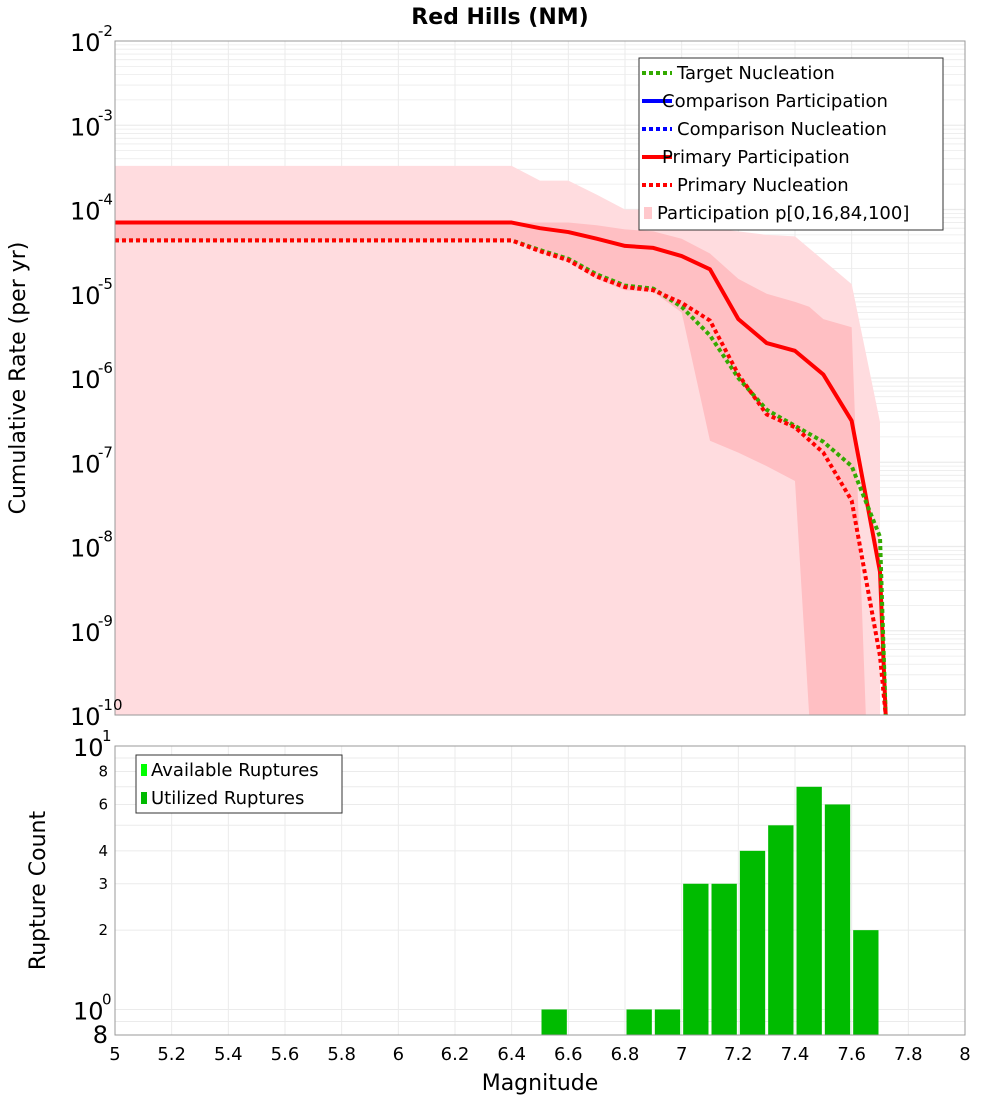 The height and width of the screenshot is (1100, 1000). I want to click on y-tick-label: 2, so click(103, 930).